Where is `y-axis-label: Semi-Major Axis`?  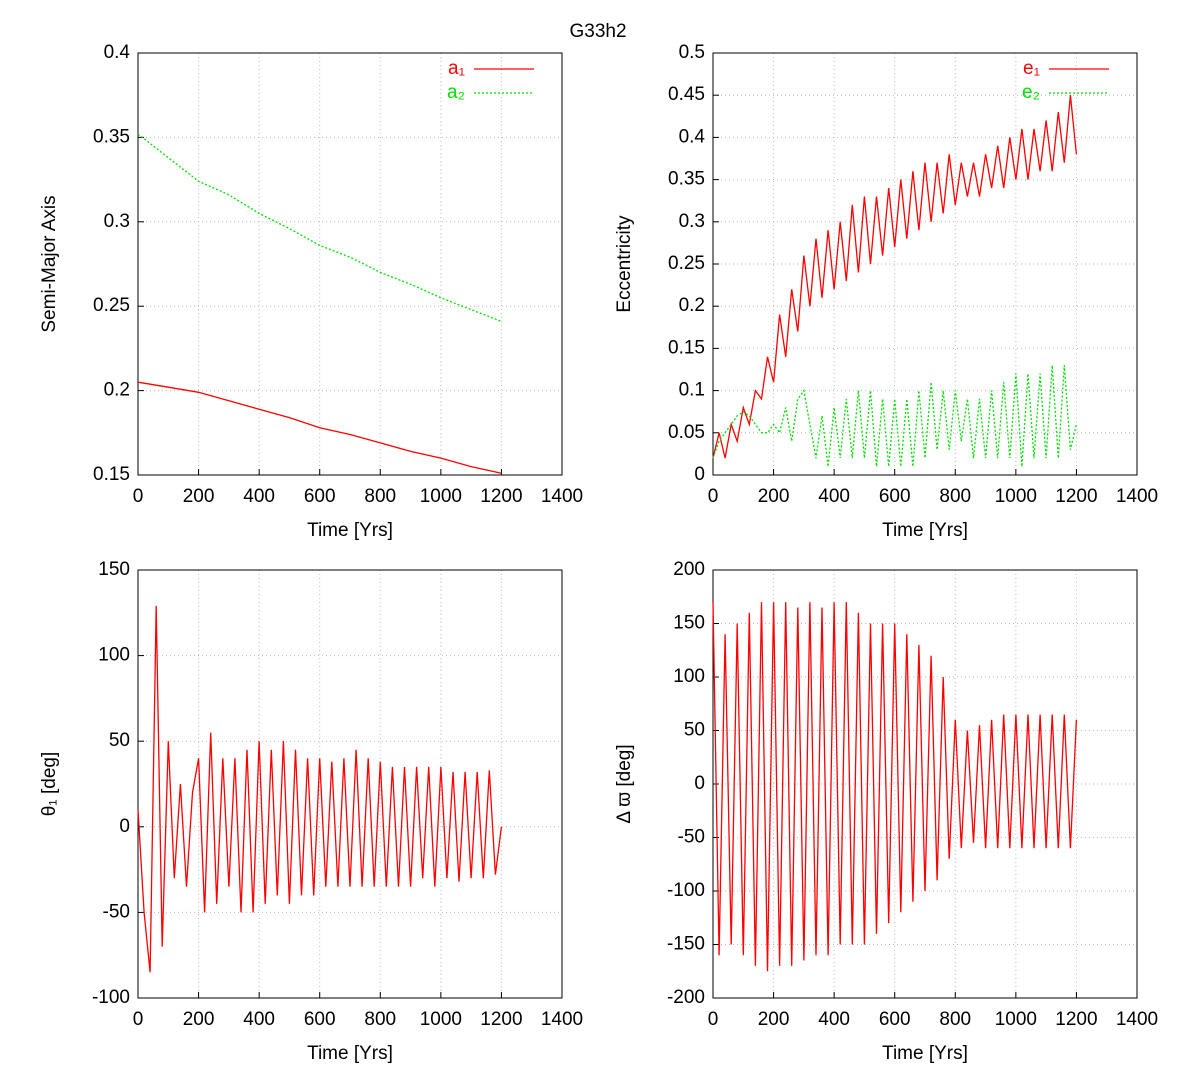
y-axis-label: Semi-Major Axis is located at coordinates (49, 263).